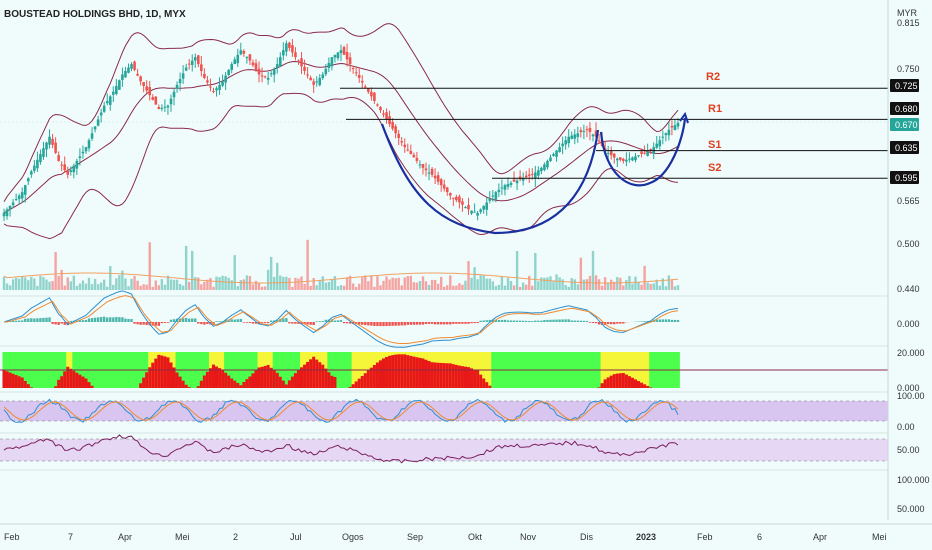 Image resolution: width=932 pixels, height=550 pixels. What do you see at coordinates (906, 86) in the screenshot?
I see `price-tag-0725: 0.725` at bounding box center [906, 86].